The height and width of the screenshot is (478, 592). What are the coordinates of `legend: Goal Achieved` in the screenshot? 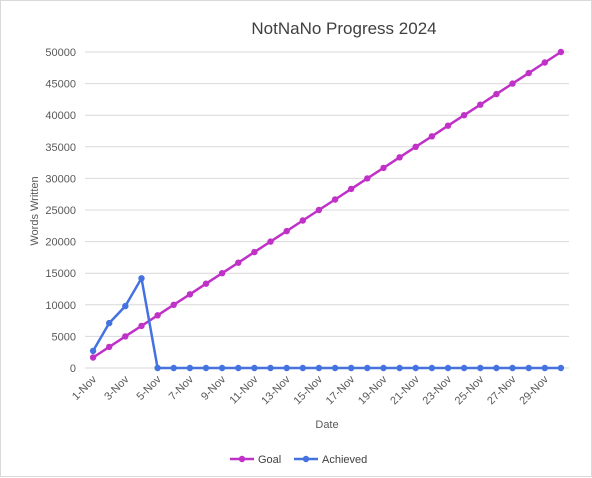 It's located at (298, 460).